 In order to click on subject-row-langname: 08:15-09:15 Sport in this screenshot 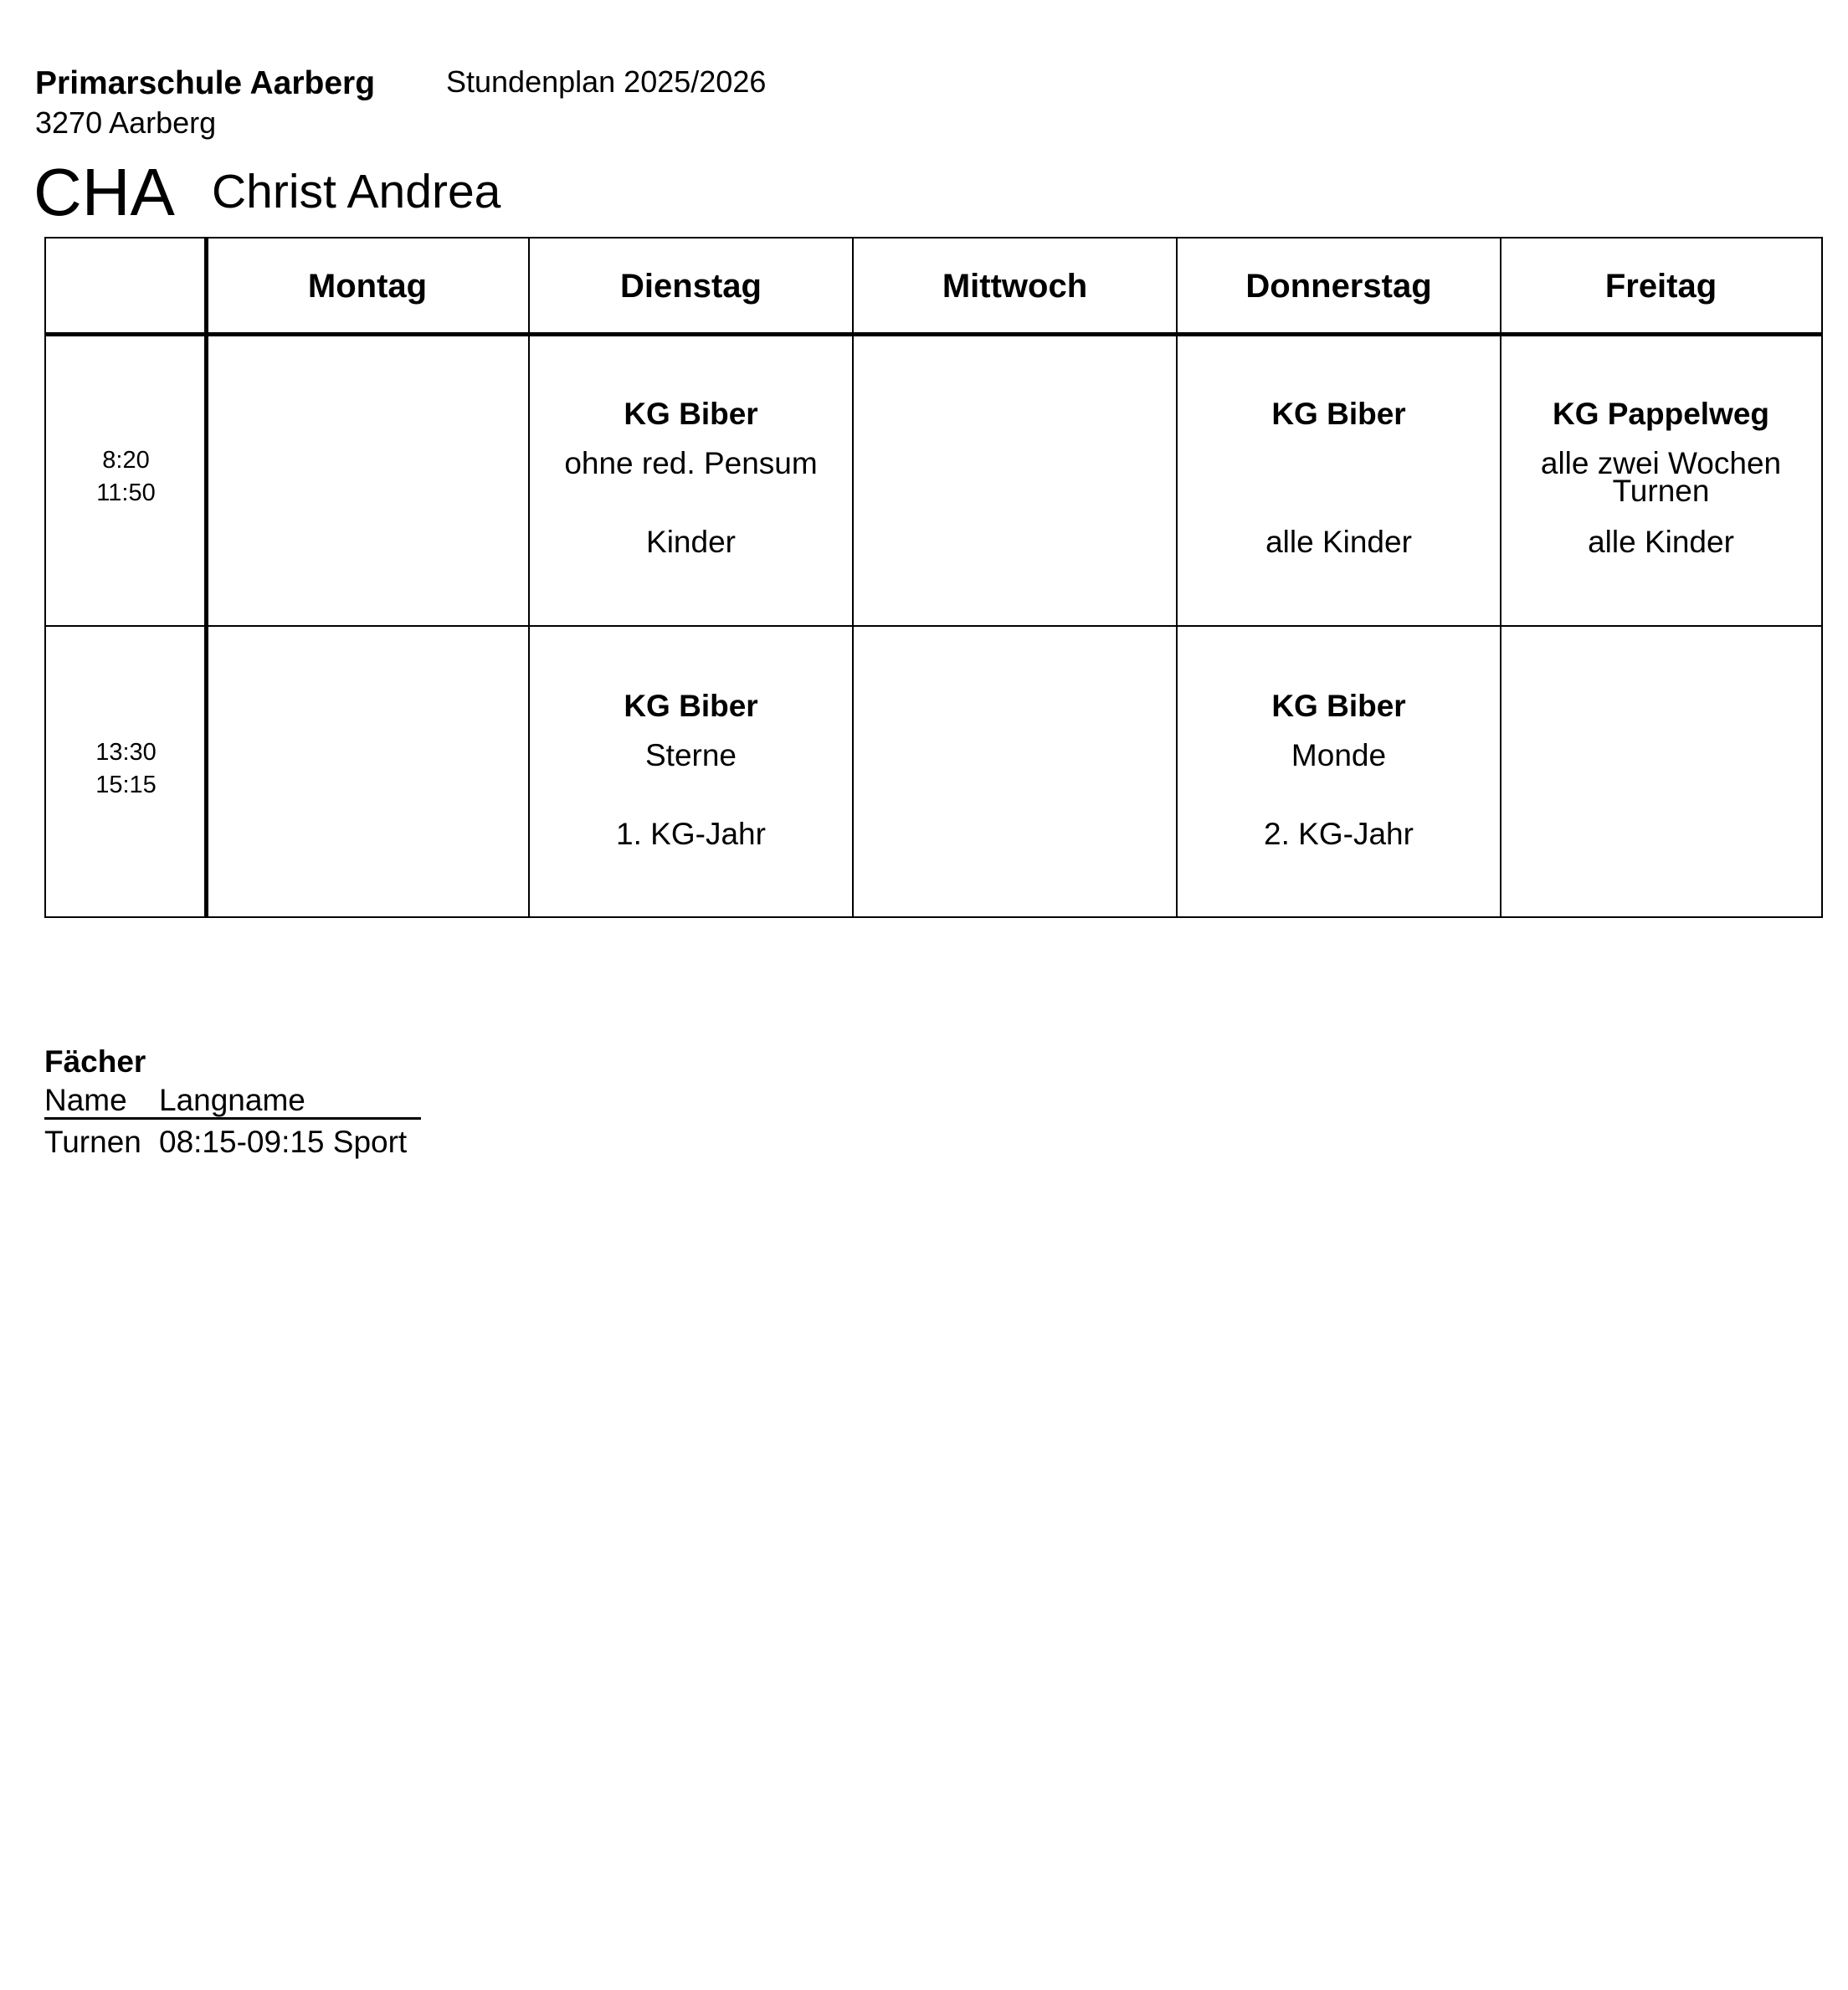, I will do `click(283, 1142)`.